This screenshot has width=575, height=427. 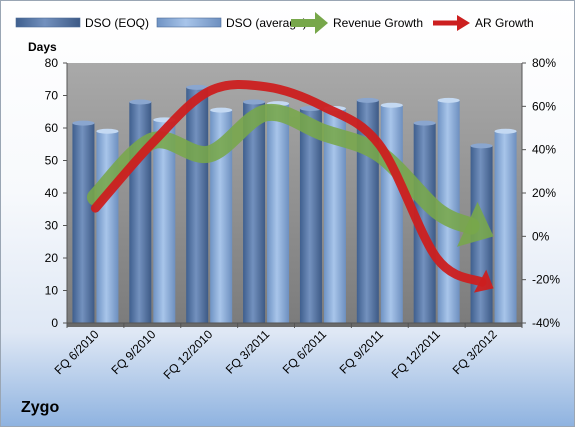 I want to click on legend-label: Revenue Growth, so click(x=378, y=23).